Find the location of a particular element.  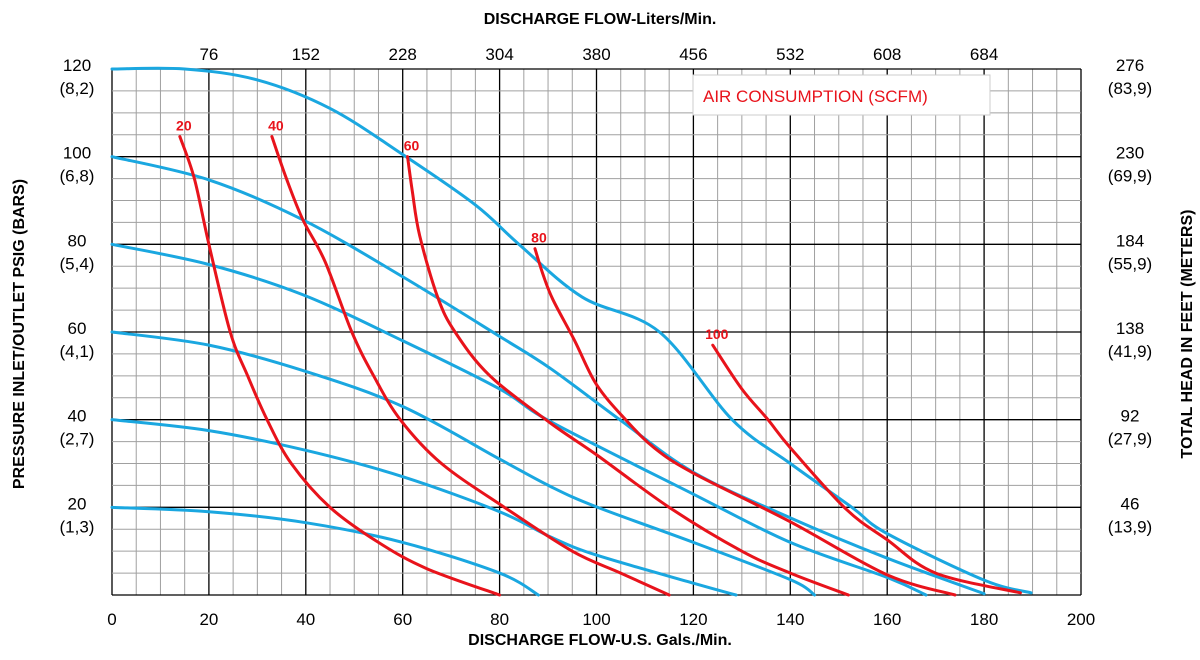

air-curve-label: 100 is located at coordinates (717, 334).